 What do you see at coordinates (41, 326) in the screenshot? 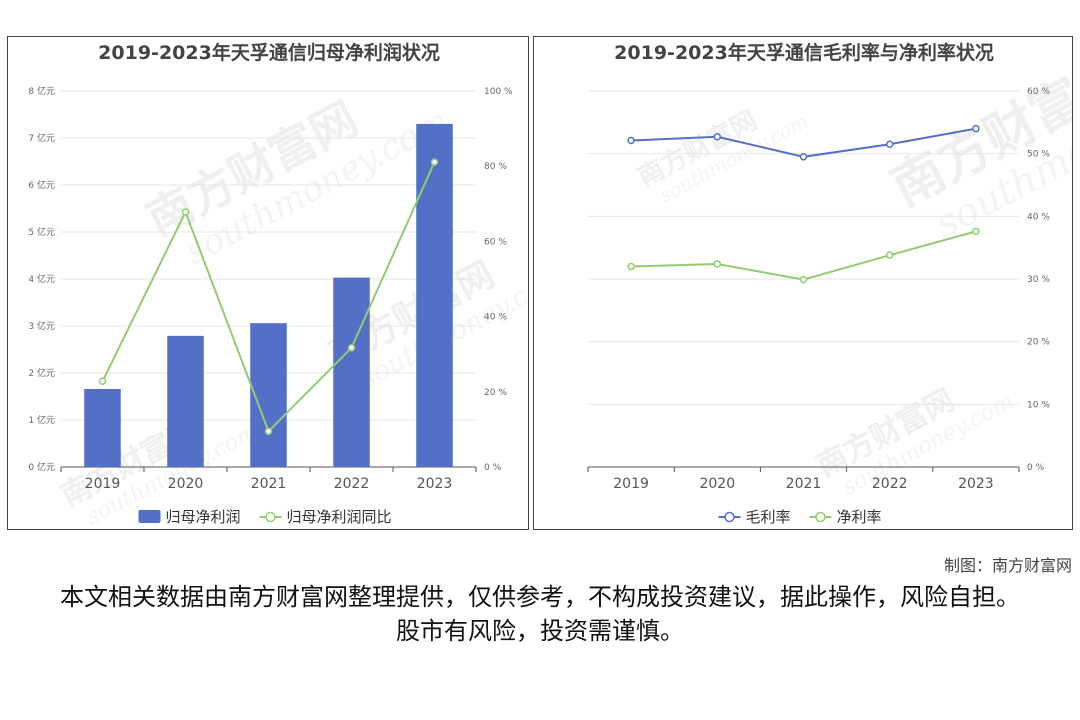
I see `y-left-tick-label: 3 亿元` at bounding box center [41, 326].